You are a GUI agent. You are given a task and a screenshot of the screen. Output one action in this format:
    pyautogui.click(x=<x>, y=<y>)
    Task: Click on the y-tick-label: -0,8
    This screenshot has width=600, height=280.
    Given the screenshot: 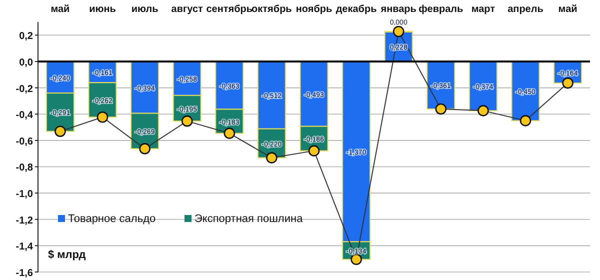 What is the action you would take?
    pyautogui.click(x=25, y=168)
    